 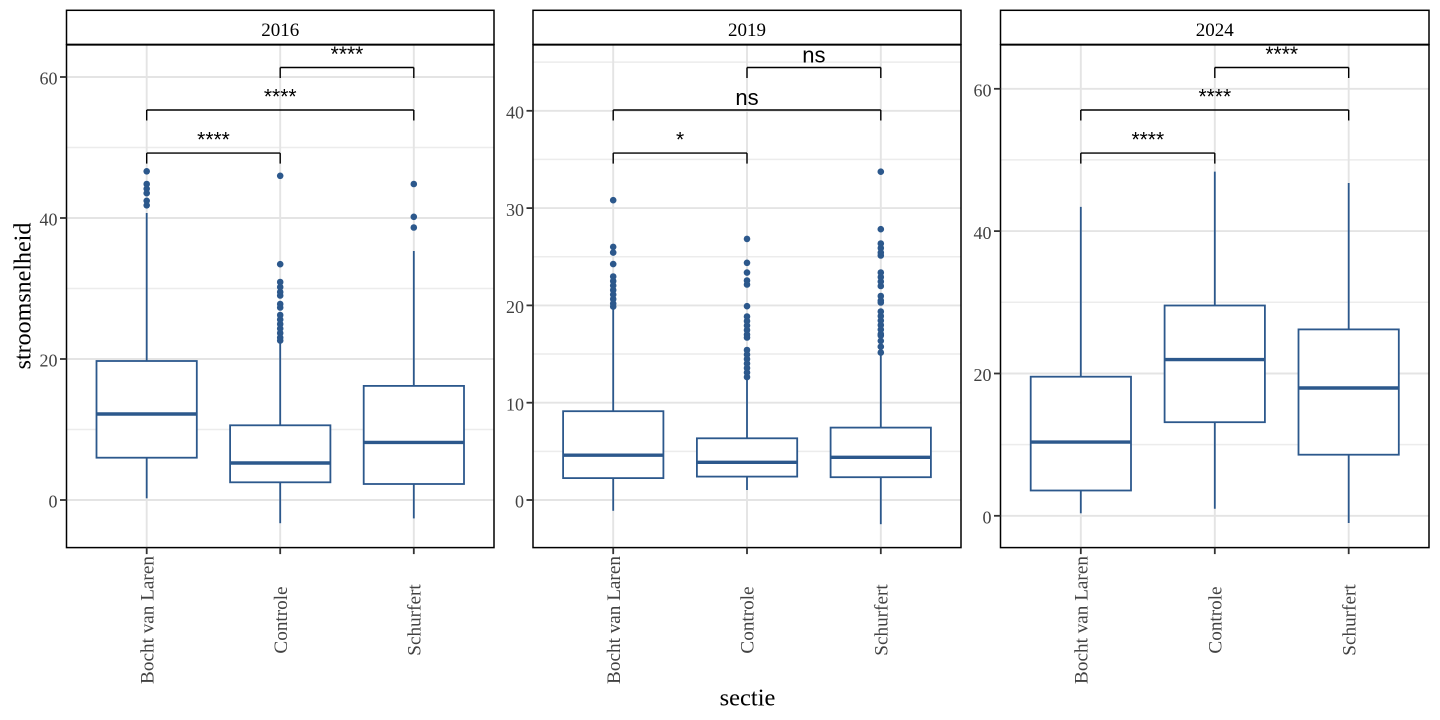 I want to click on svg-text: 30, so click(x=515, y=210).